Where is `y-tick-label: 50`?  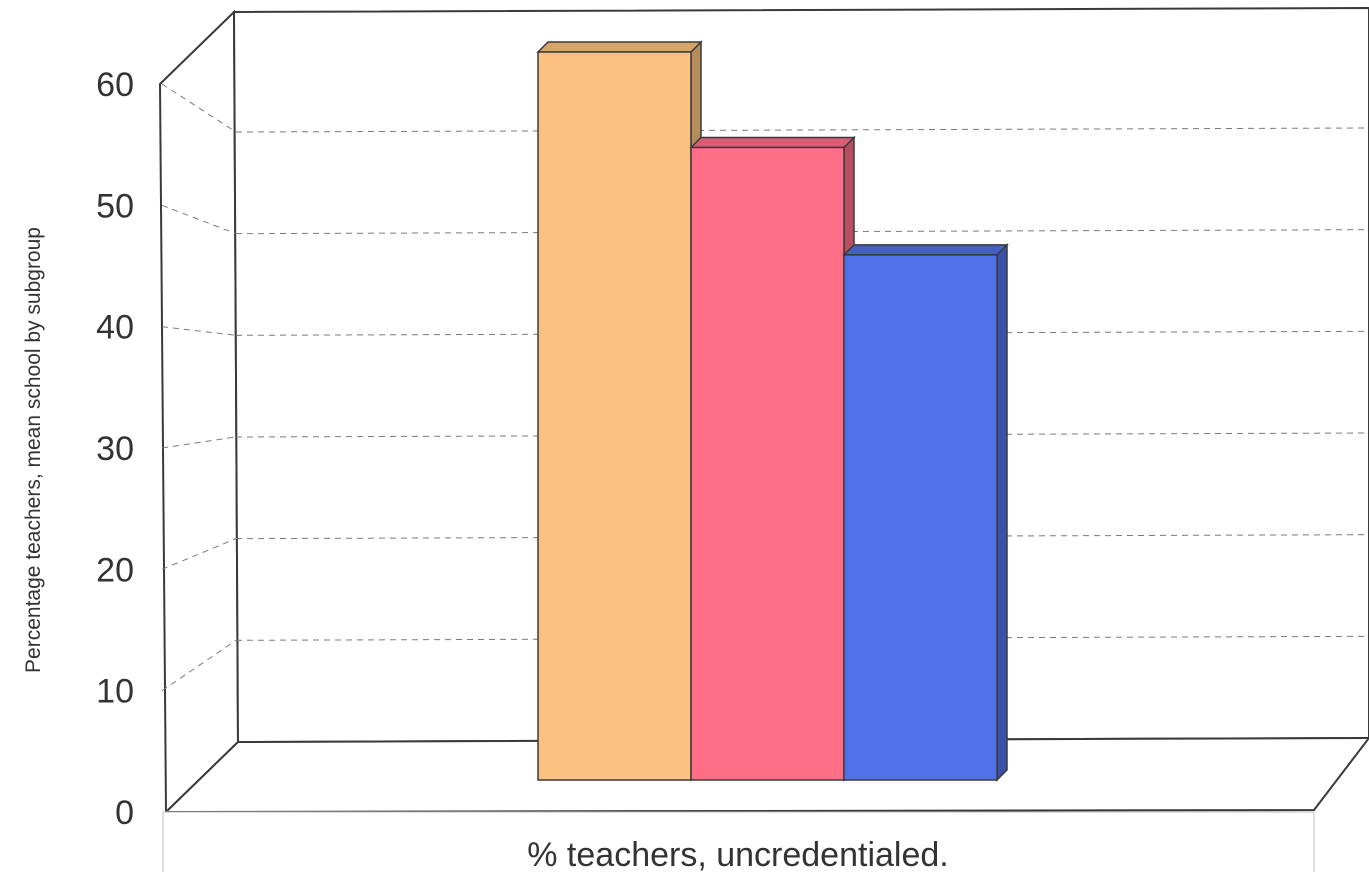 y-tick-label: 50 is located at coordinates (115, 206).